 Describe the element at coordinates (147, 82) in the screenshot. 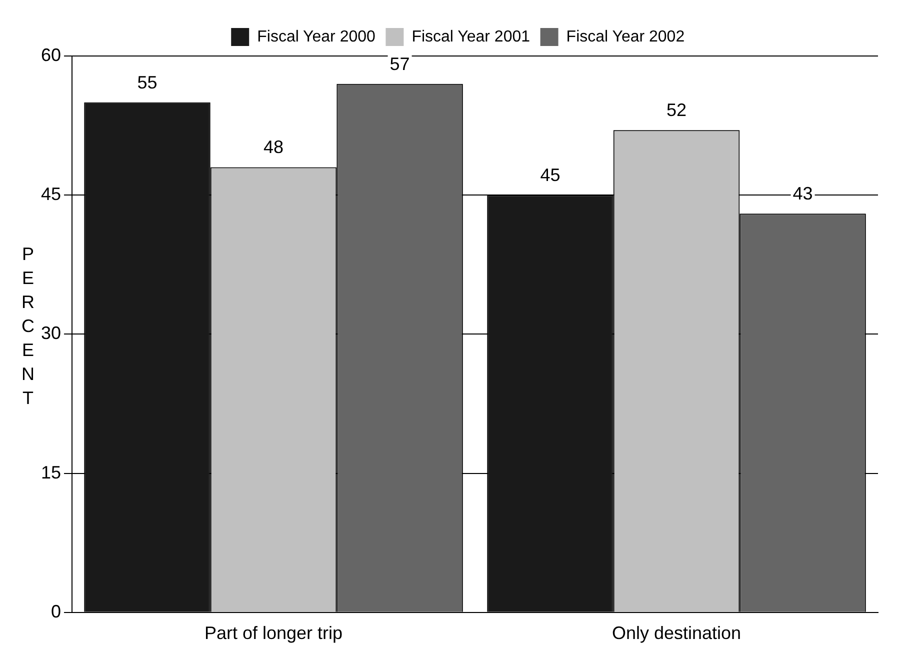

I see `data-label: 55` at that location.